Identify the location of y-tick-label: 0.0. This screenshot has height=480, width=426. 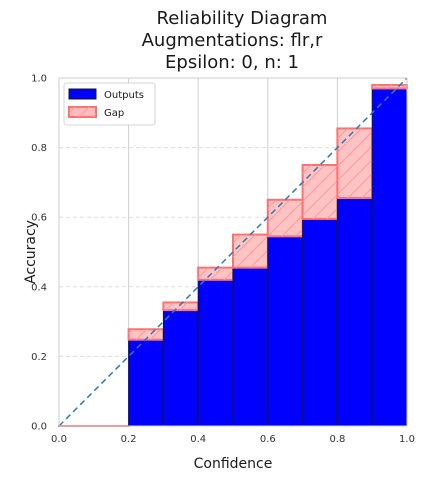
(39, 427).